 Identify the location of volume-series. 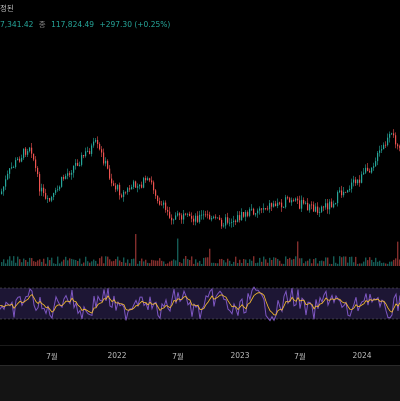
(200, 250).